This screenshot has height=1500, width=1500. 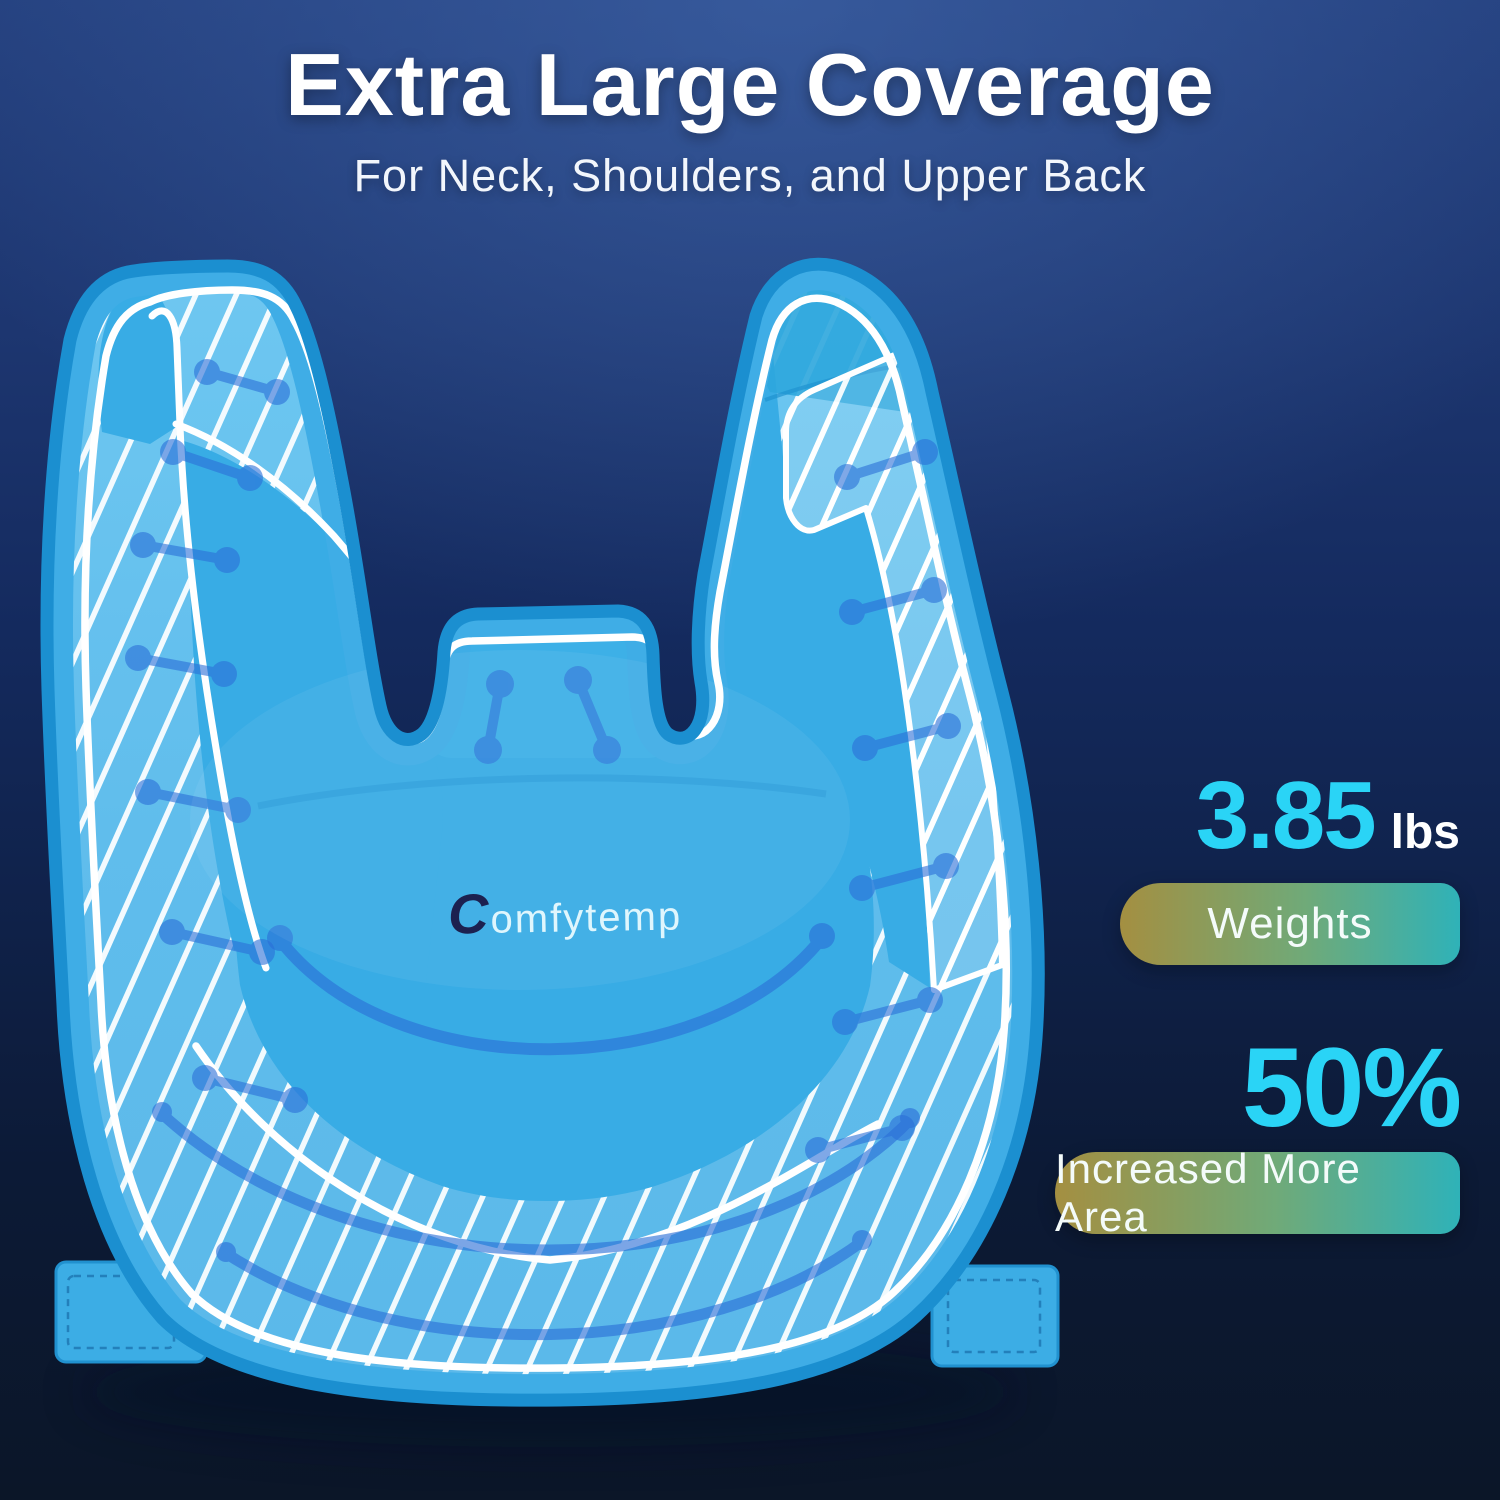 What do you see at coordinates (537, 1153) in the screenshot?
I see `center-zone-outline` at bounding box center [537, 1153].